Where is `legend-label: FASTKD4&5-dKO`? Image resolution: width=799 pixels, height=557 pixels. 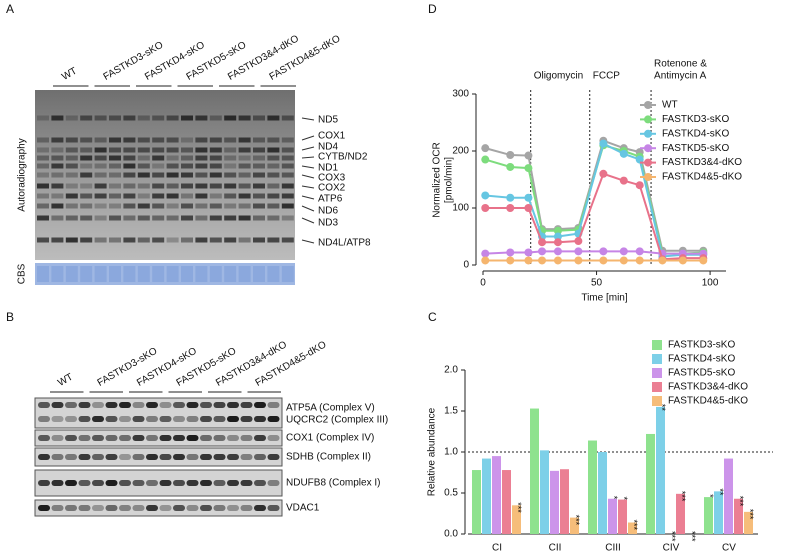 legend-label: FASTKD4&5-dKO is located at coordinates (708, 401).